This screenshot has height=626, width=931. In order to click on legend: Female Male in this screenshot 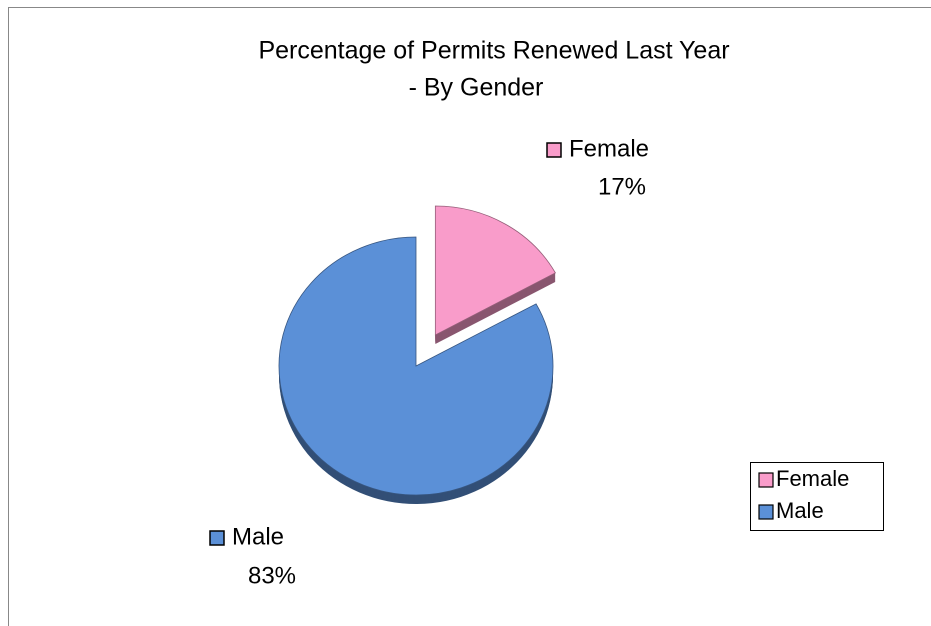, I will do `click(817, 496)`.